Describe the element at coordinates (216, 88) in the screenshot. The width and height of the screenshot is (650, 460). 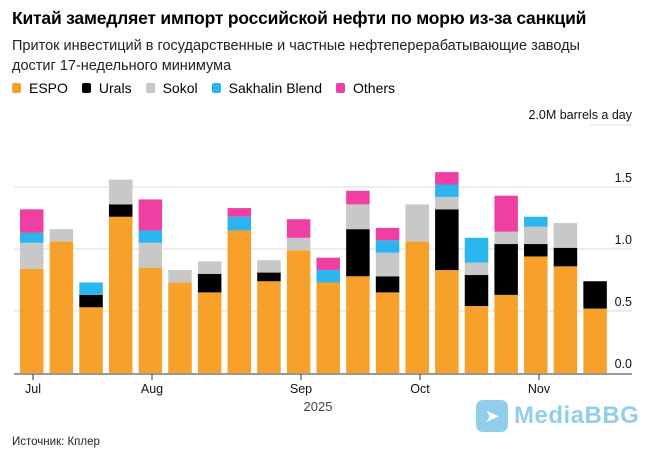
I see `legend-swatch-sakhalin` at that location.